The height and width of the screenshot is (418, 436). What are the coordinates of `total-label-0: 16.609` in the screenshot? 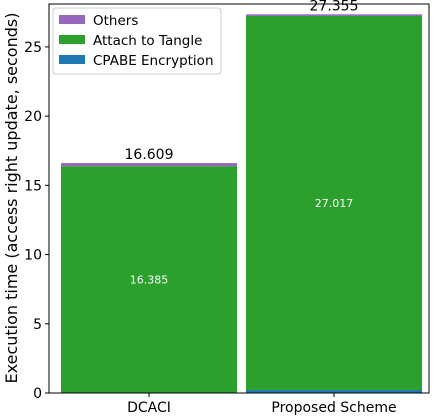 It's located at (149, 155).